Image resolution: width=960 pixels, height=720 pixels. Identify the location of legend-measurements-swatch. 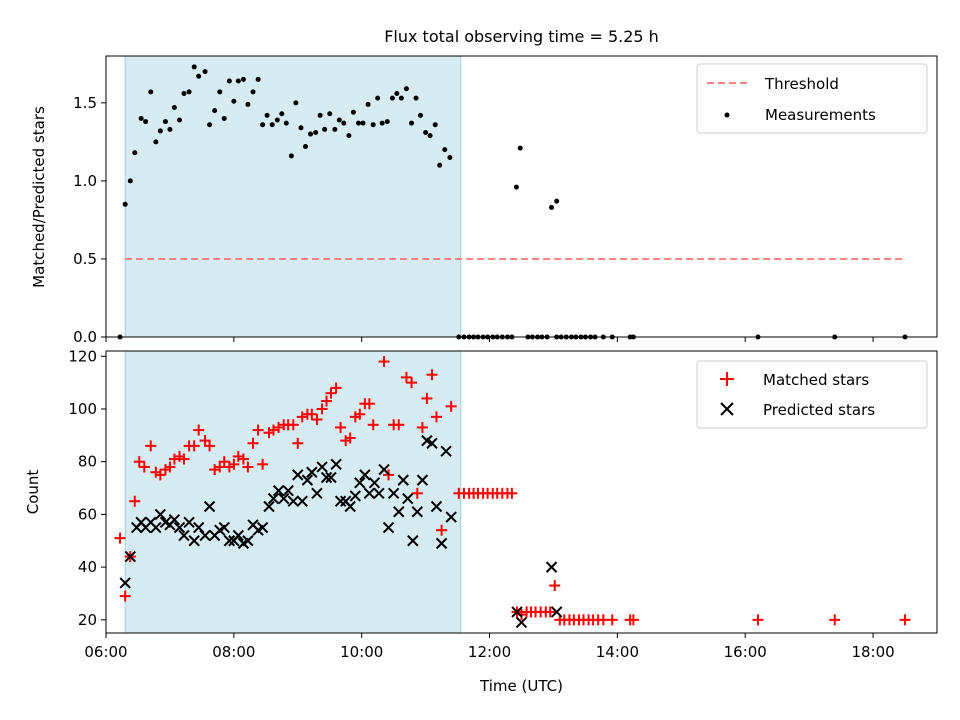
(727, 115).